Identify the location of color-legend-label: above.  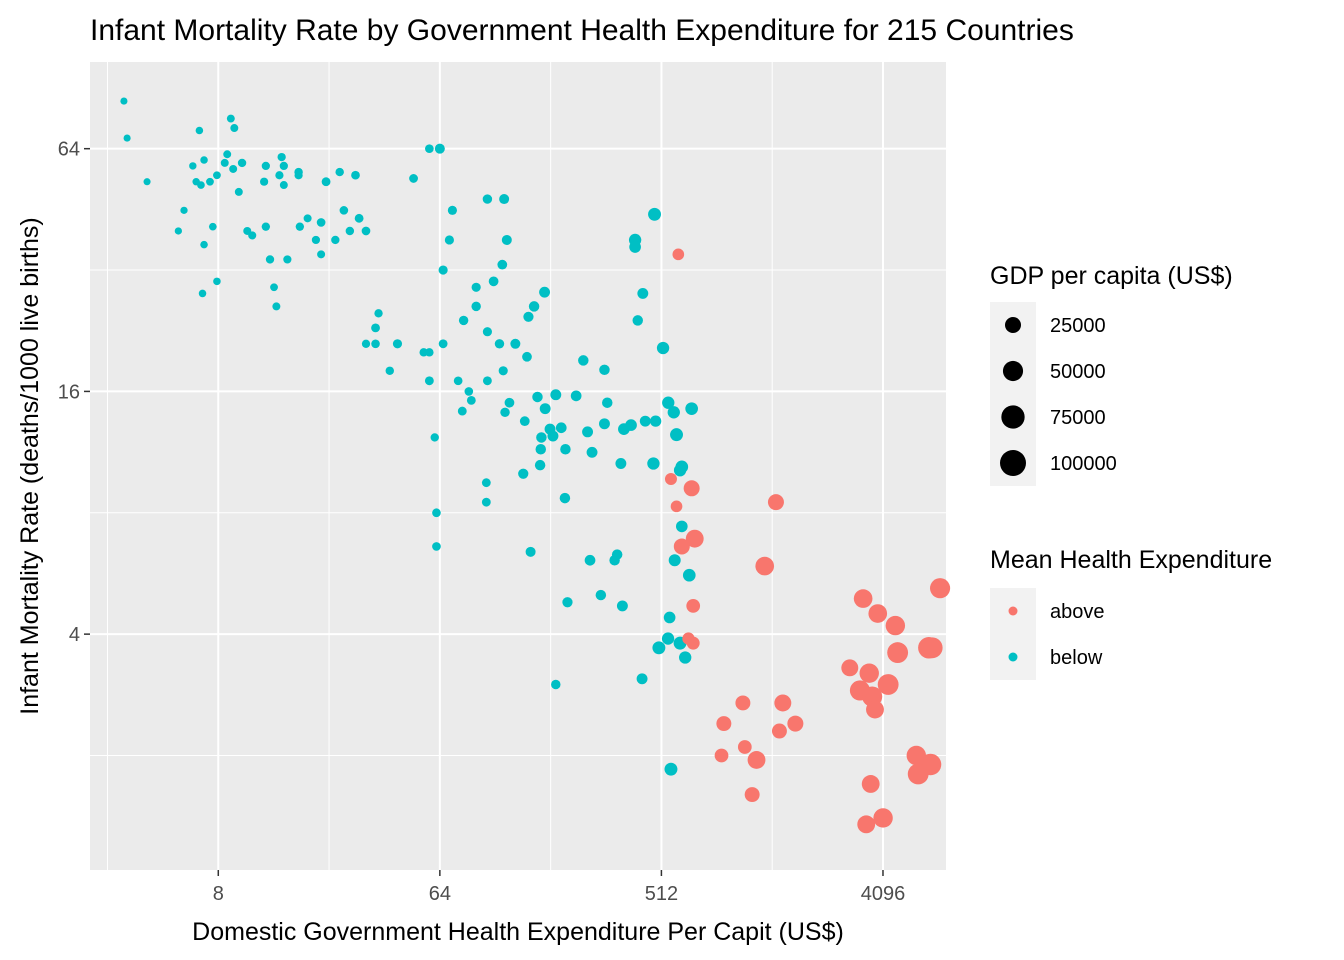
(1077, 612).